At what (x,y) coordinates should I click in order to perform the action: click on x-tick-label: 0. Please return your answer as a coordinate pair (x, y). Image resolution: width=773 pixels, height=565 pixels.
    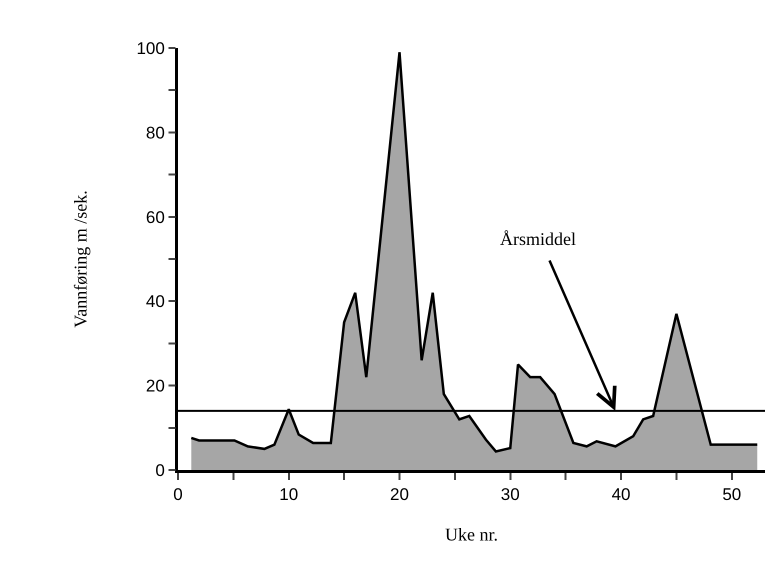
    Looking at the image, I should click on (178, 494).